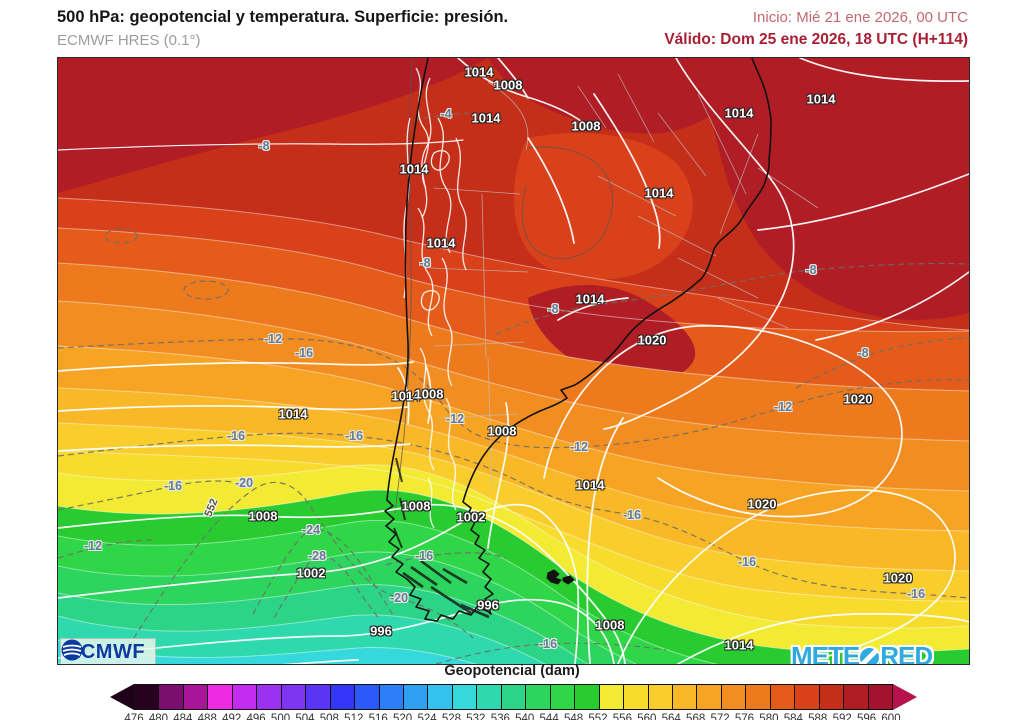 Image resolution: width=1024 pixels, height=720 pixels. What do you see at coordinates (671, 716) in the screenshot?
I see `colorbar-tick: 564` at bounding box center [671, 716].